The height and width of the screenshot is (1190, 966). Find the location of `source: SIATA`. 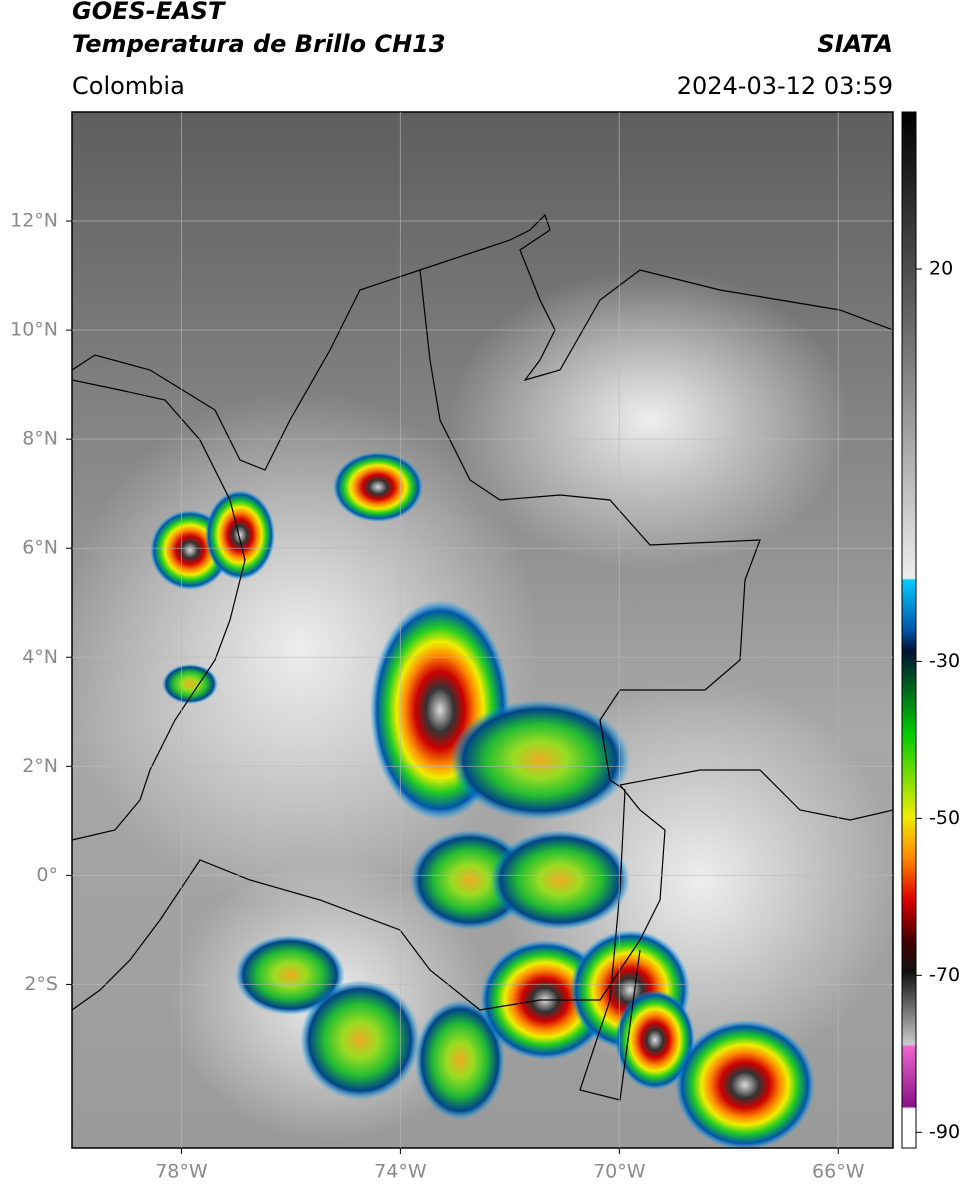

source: SIATA is located at coordinates (855, 44).